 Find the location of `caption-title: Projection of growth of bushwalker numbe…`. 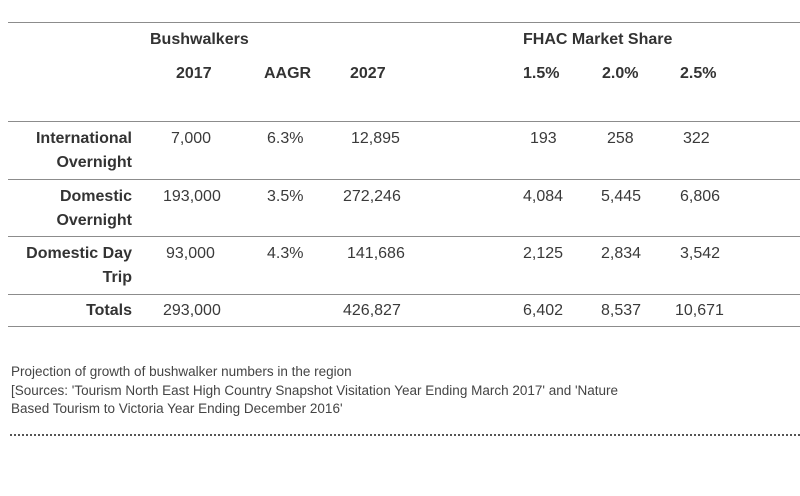

caption-title: Projection of growth of bushwalker numbe… is located at coordinates (181, 371).